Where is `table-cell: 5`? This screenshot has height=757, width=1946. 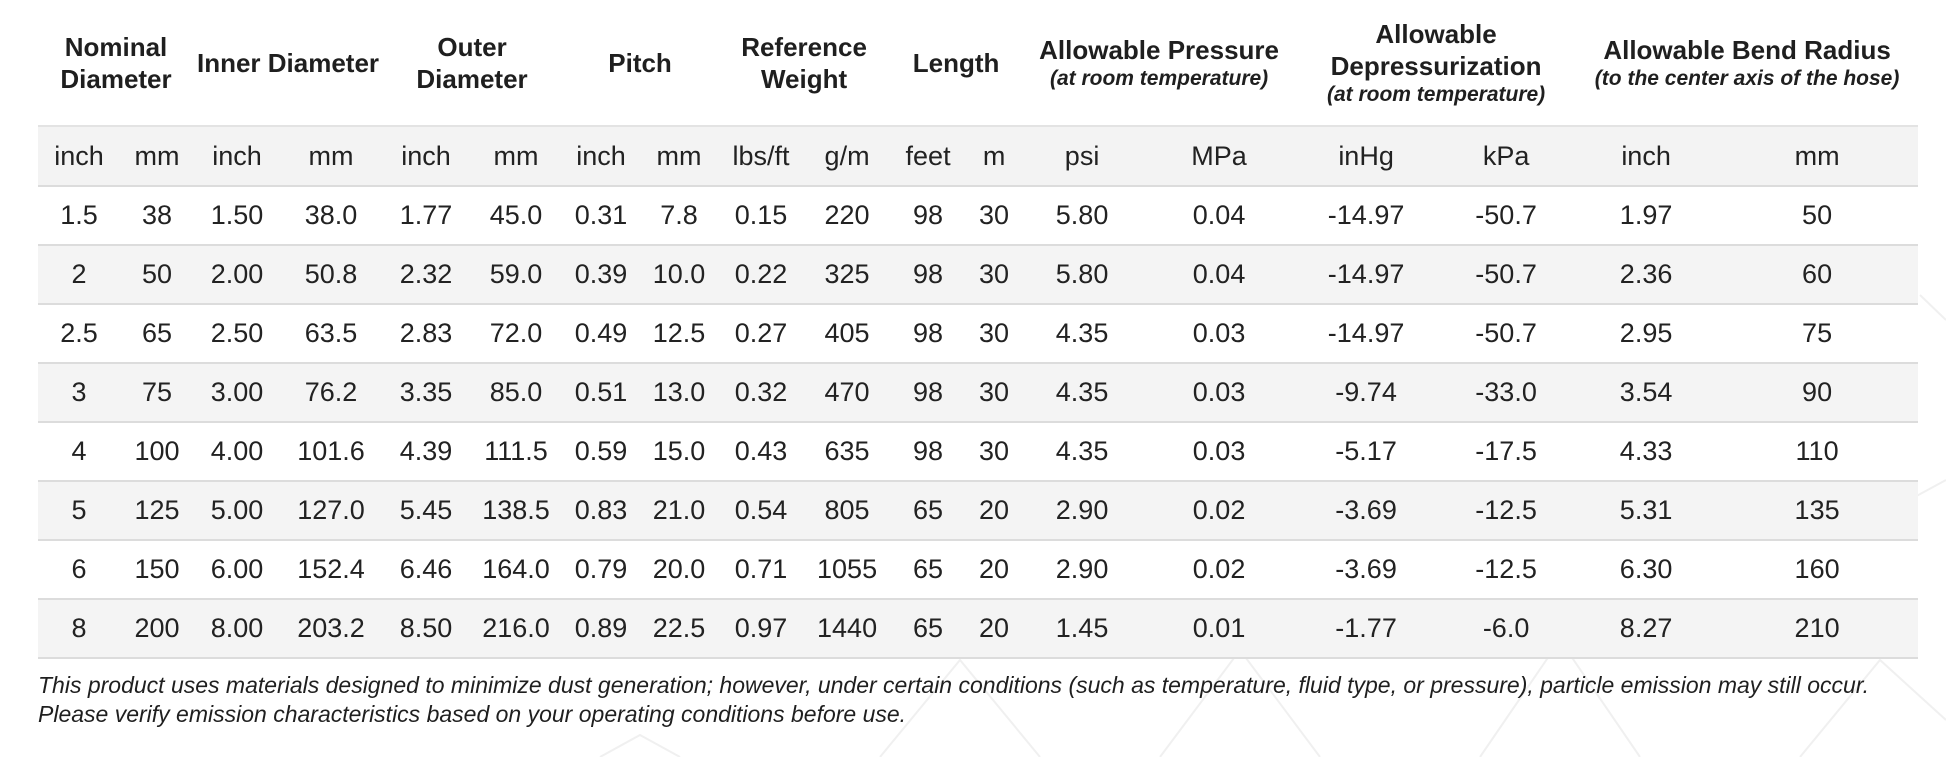 table-cell: 5 is located at coordinates (79, 511).